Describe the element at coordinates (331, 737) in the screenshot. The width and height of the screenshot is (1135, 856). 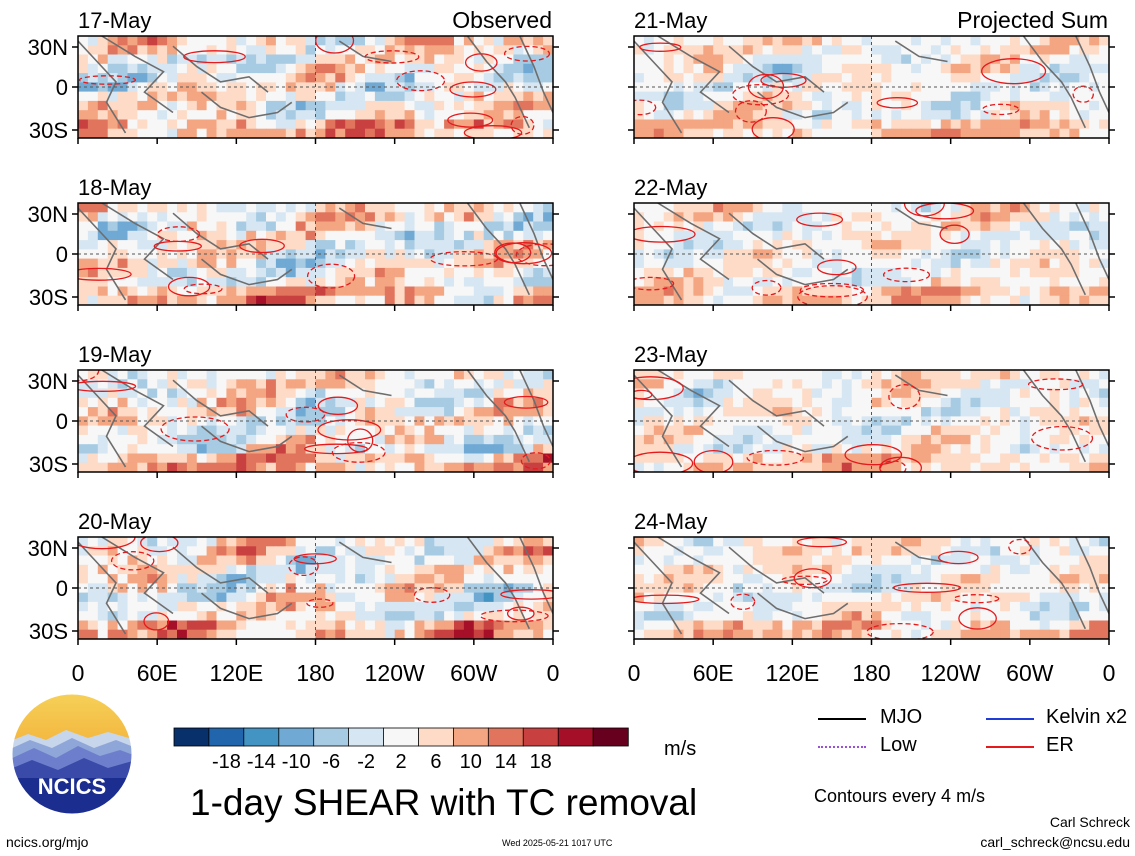
I see `colorbar-swatch` at that location.